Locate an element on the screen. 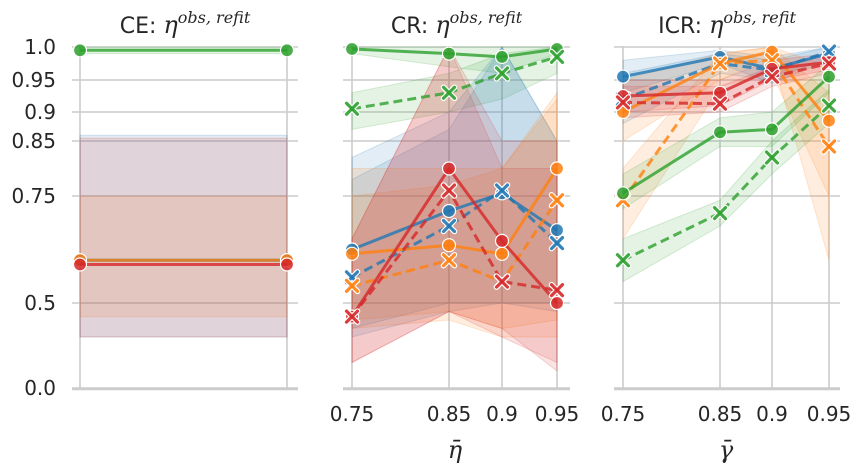  x-tick-label: 0.95 is located at coordinates (829, 414).